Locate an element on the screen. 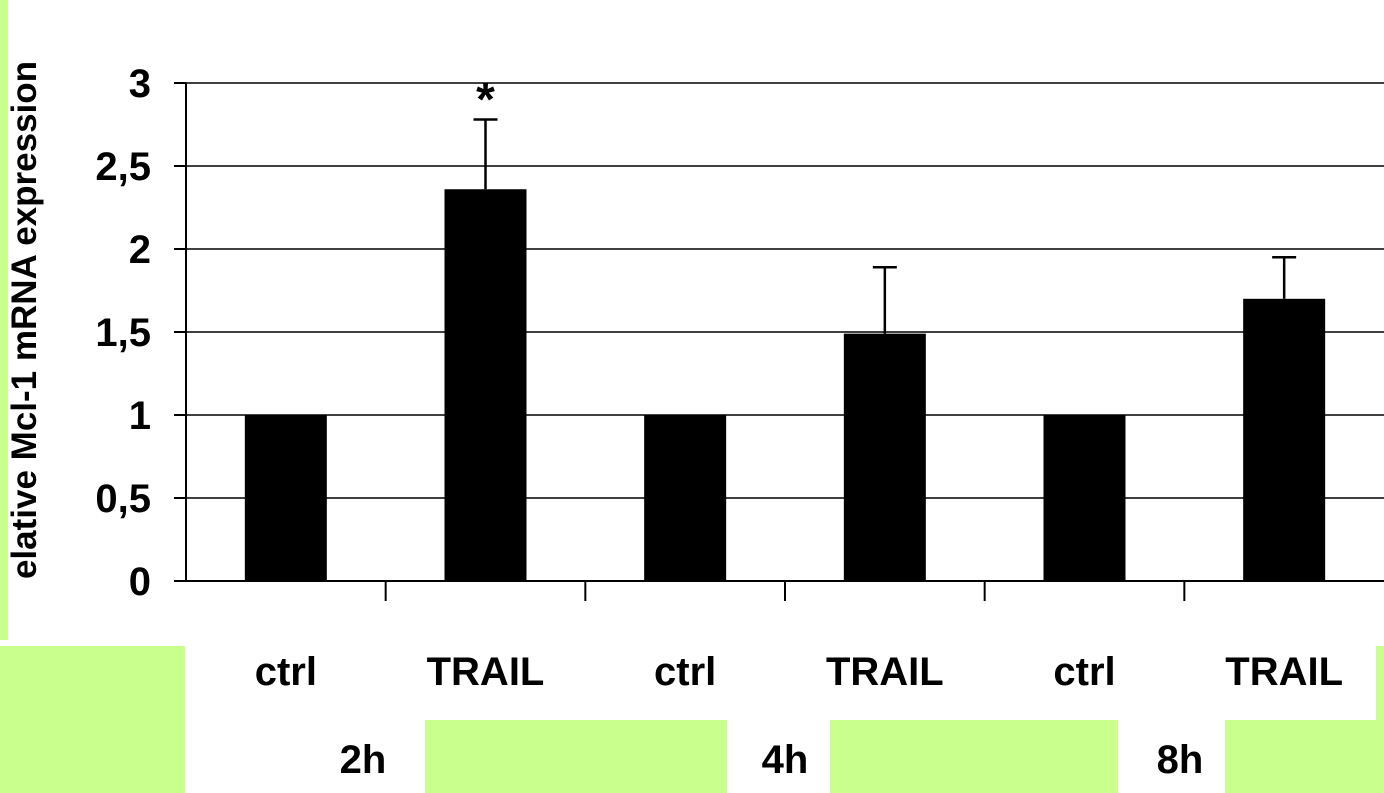  significance-asterisk: * is located at coordinates (485, 100).